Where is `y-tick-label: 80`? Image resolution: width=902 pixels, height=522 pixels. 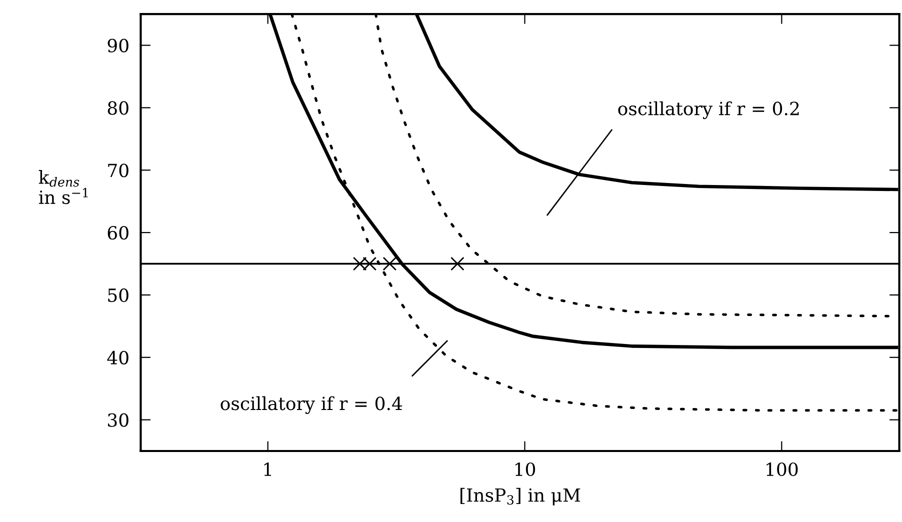 y-tick-label: 80 is located at coordinates (118, 108).